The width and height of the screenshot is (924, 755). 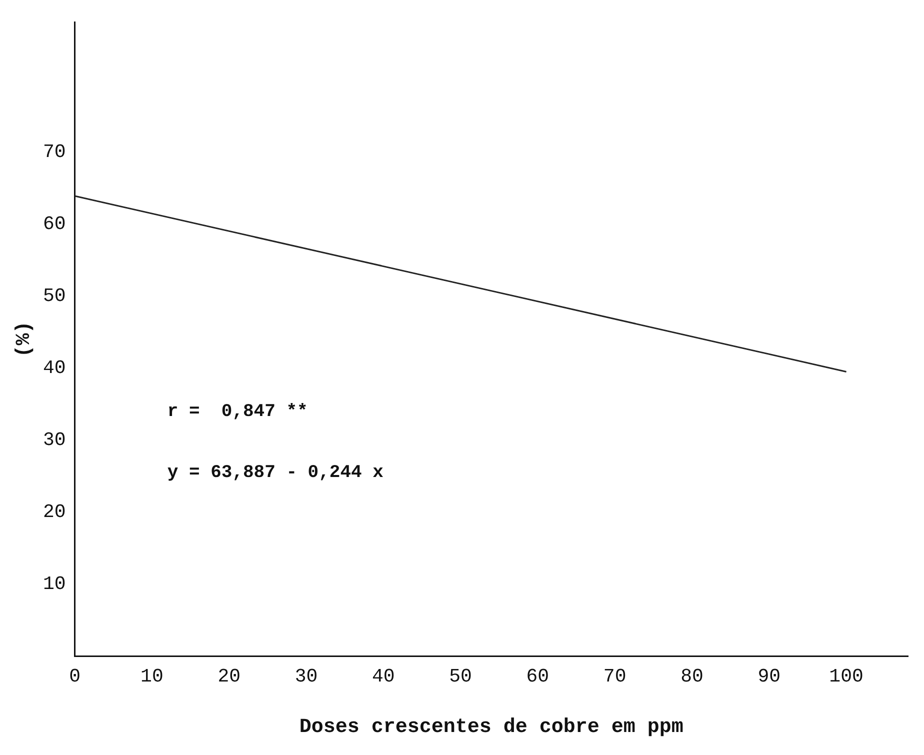 What do you see at coordinates (24, 339) in the screenshot?
I see `y-axis-title: (%)` at bounding box center [24, 339].